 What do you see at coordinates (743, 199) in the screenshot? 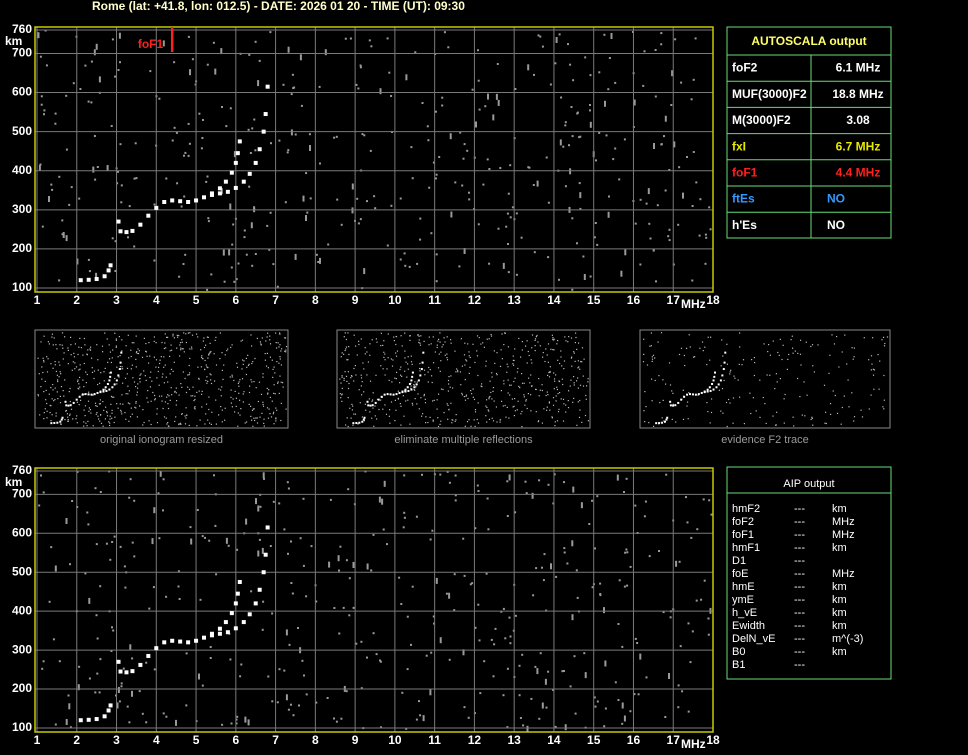
I see `autoscala-label: ftEs` at bounding box center [743, 199].